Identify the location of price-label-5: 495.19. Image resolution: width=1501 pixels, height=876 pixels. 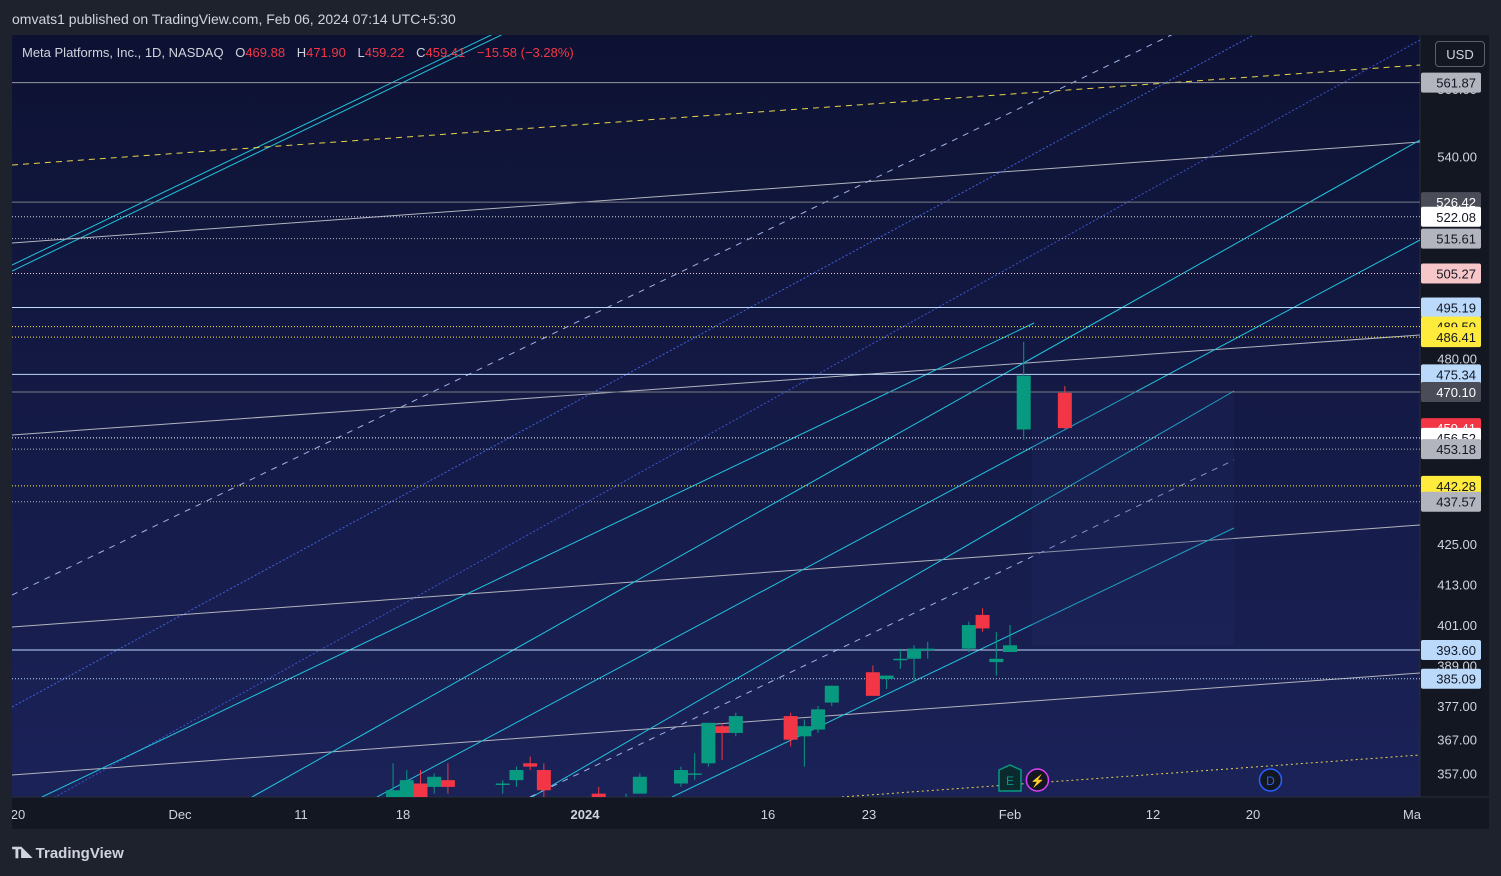
(1451, 307).